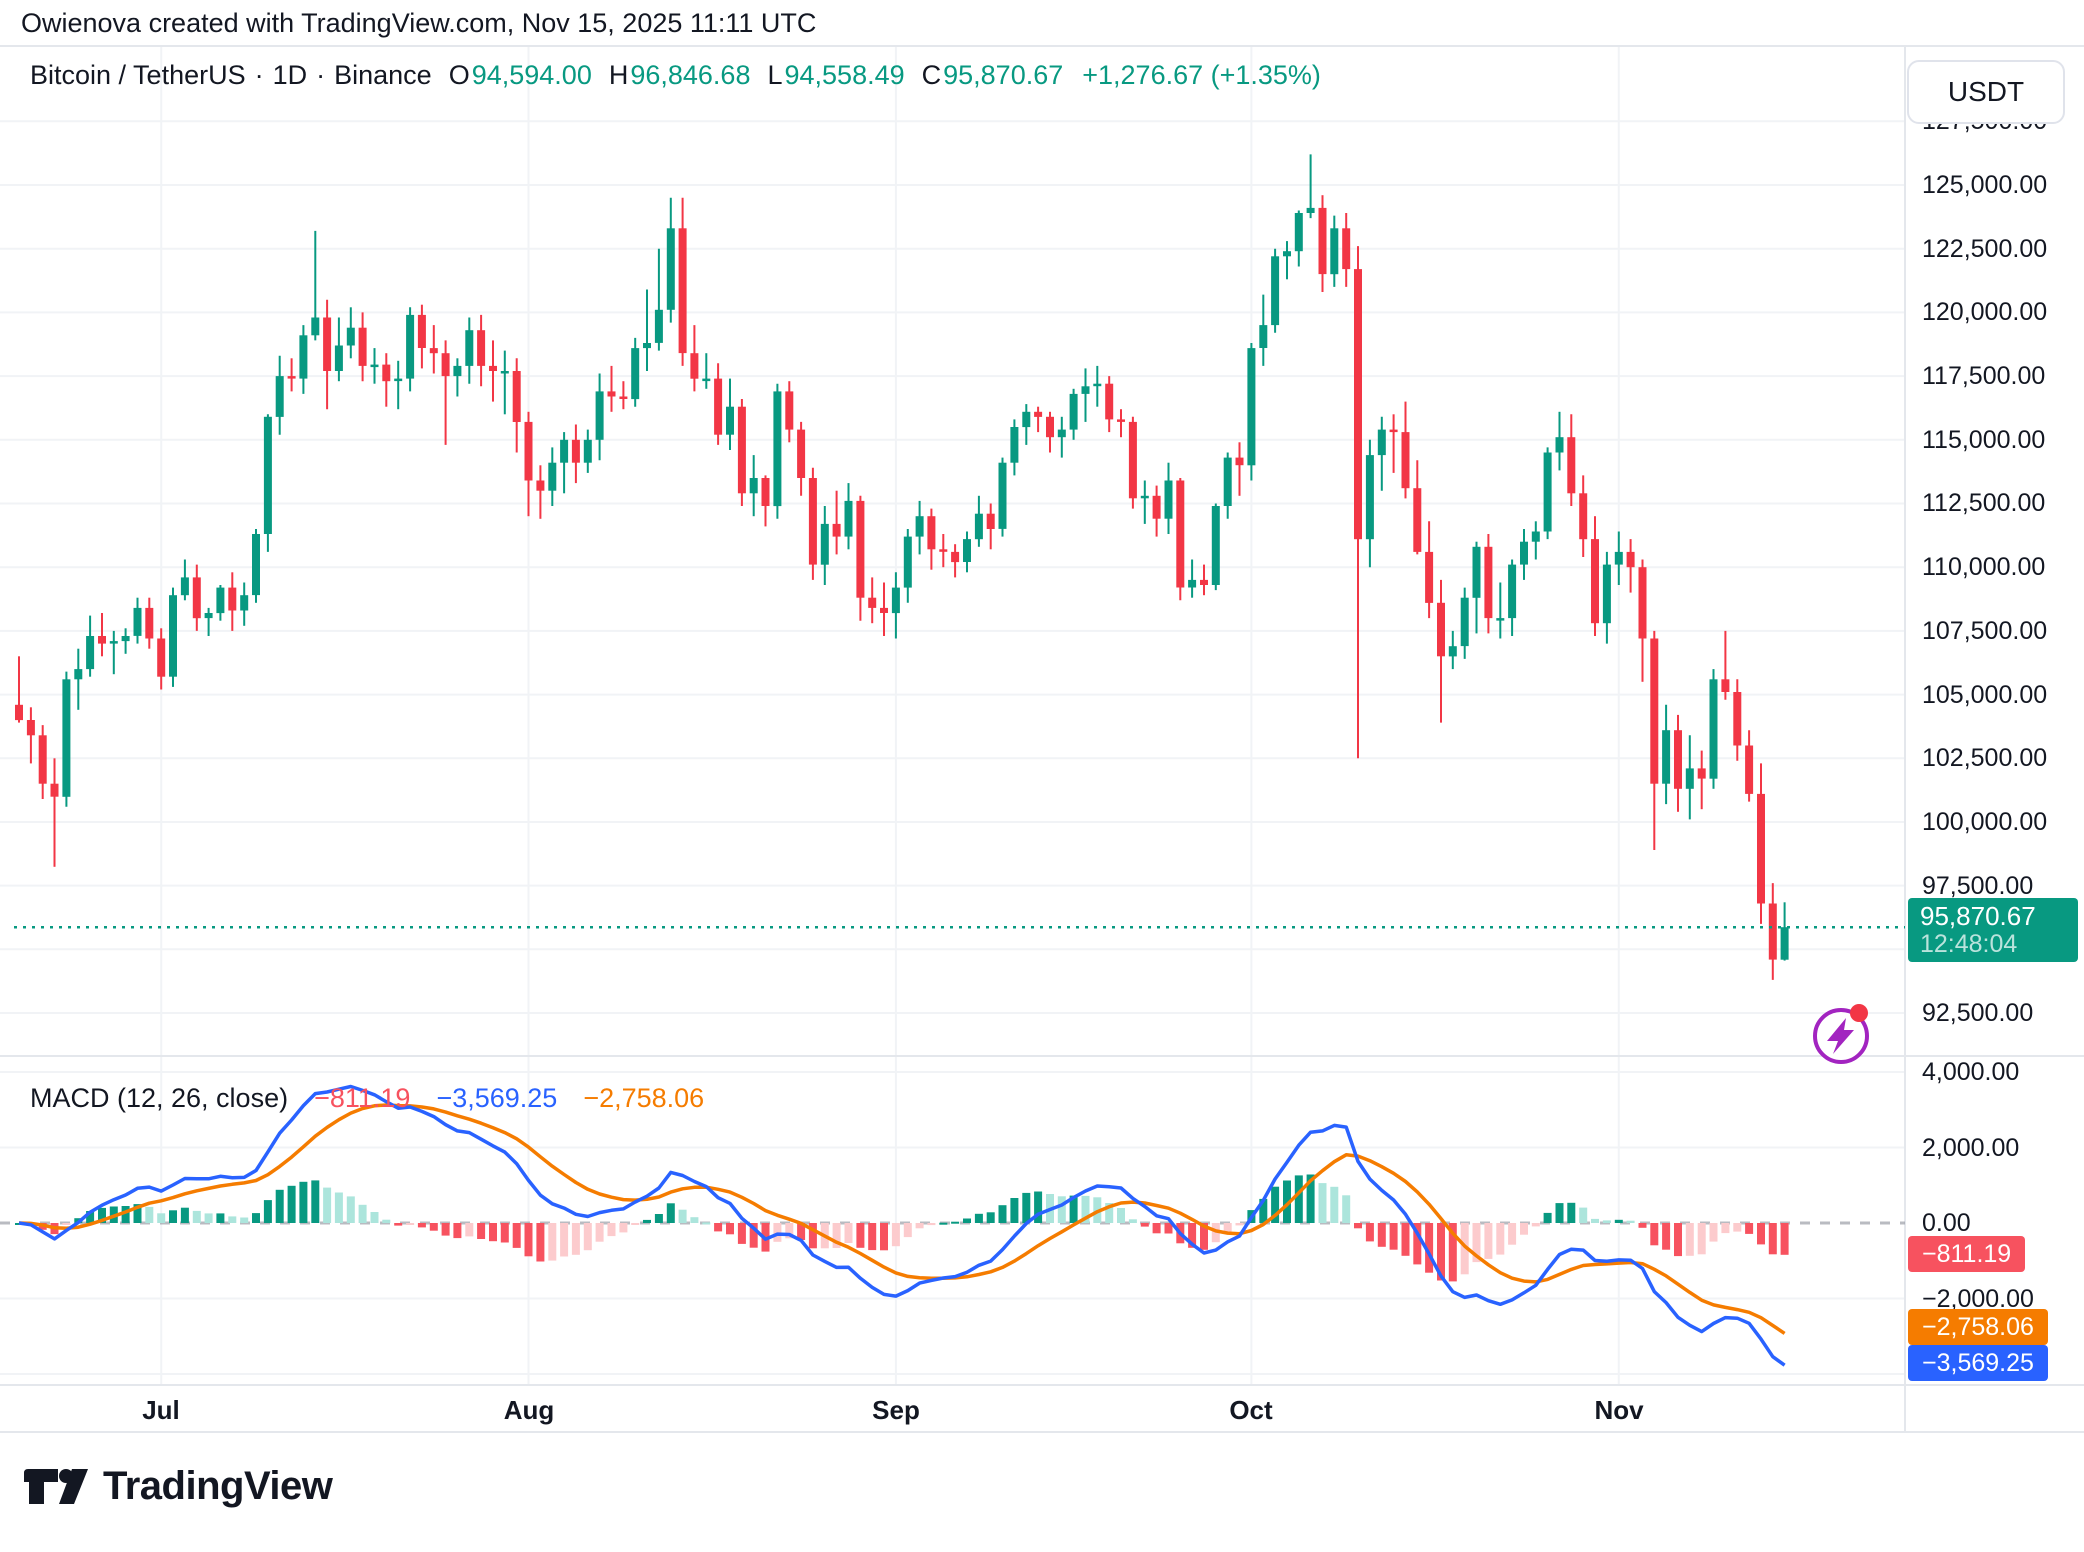  I want to click on tradingview-logo: TradingView, so click(178, 1486).